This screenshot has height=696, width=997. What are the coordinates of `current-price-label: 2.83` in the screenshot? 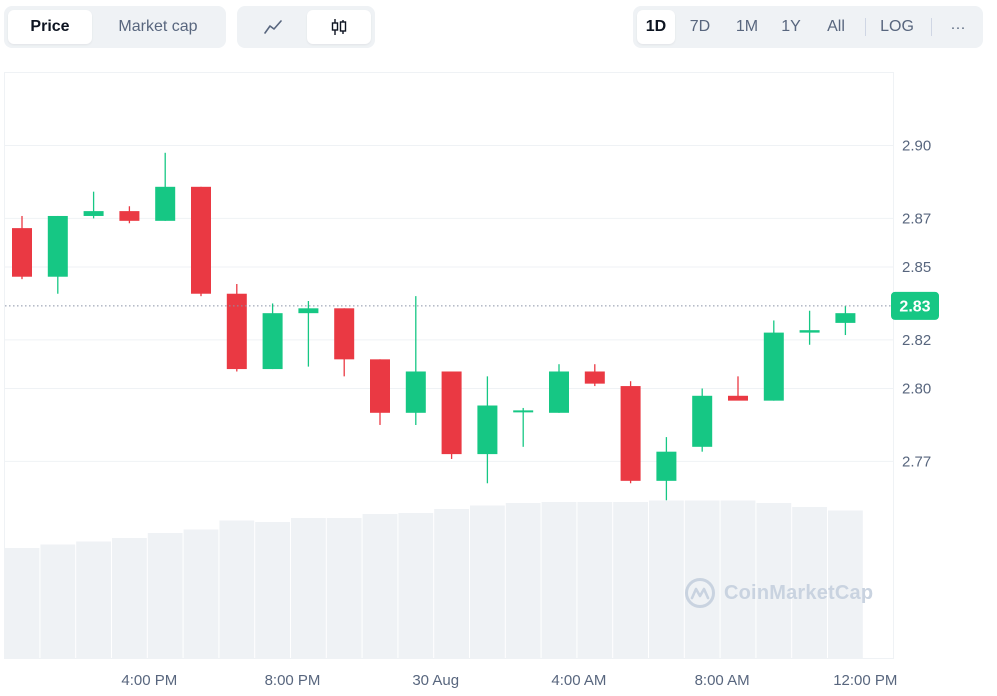 It's located at (914, 306).